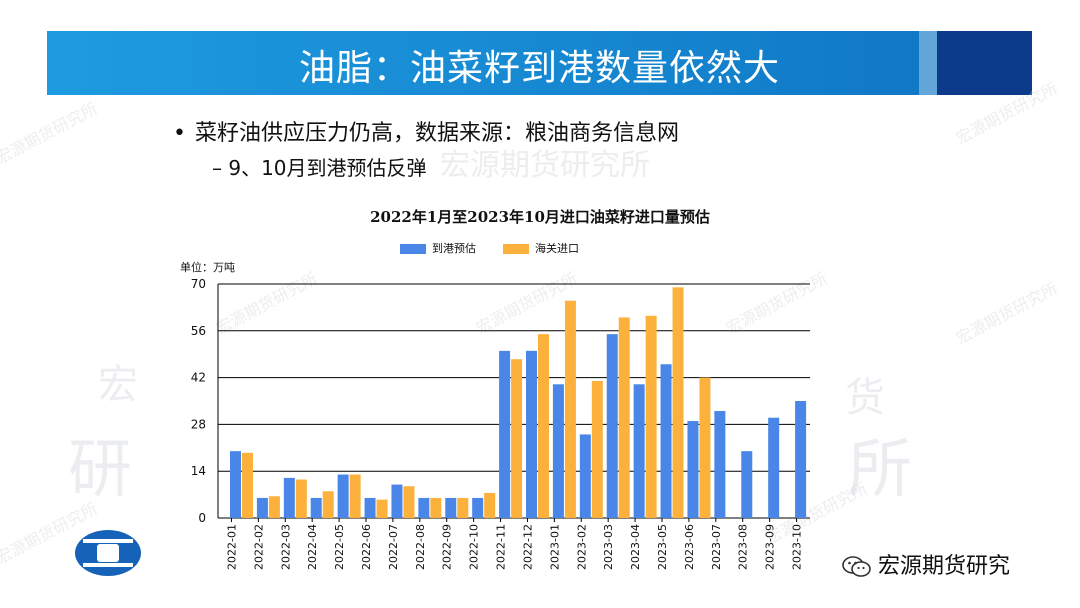 The width and height of the screenshot is (1080, 608). Describe the element at coordinates (608, 547) in the screenshot. I see `x-tick-label: 2023-03` at that location.